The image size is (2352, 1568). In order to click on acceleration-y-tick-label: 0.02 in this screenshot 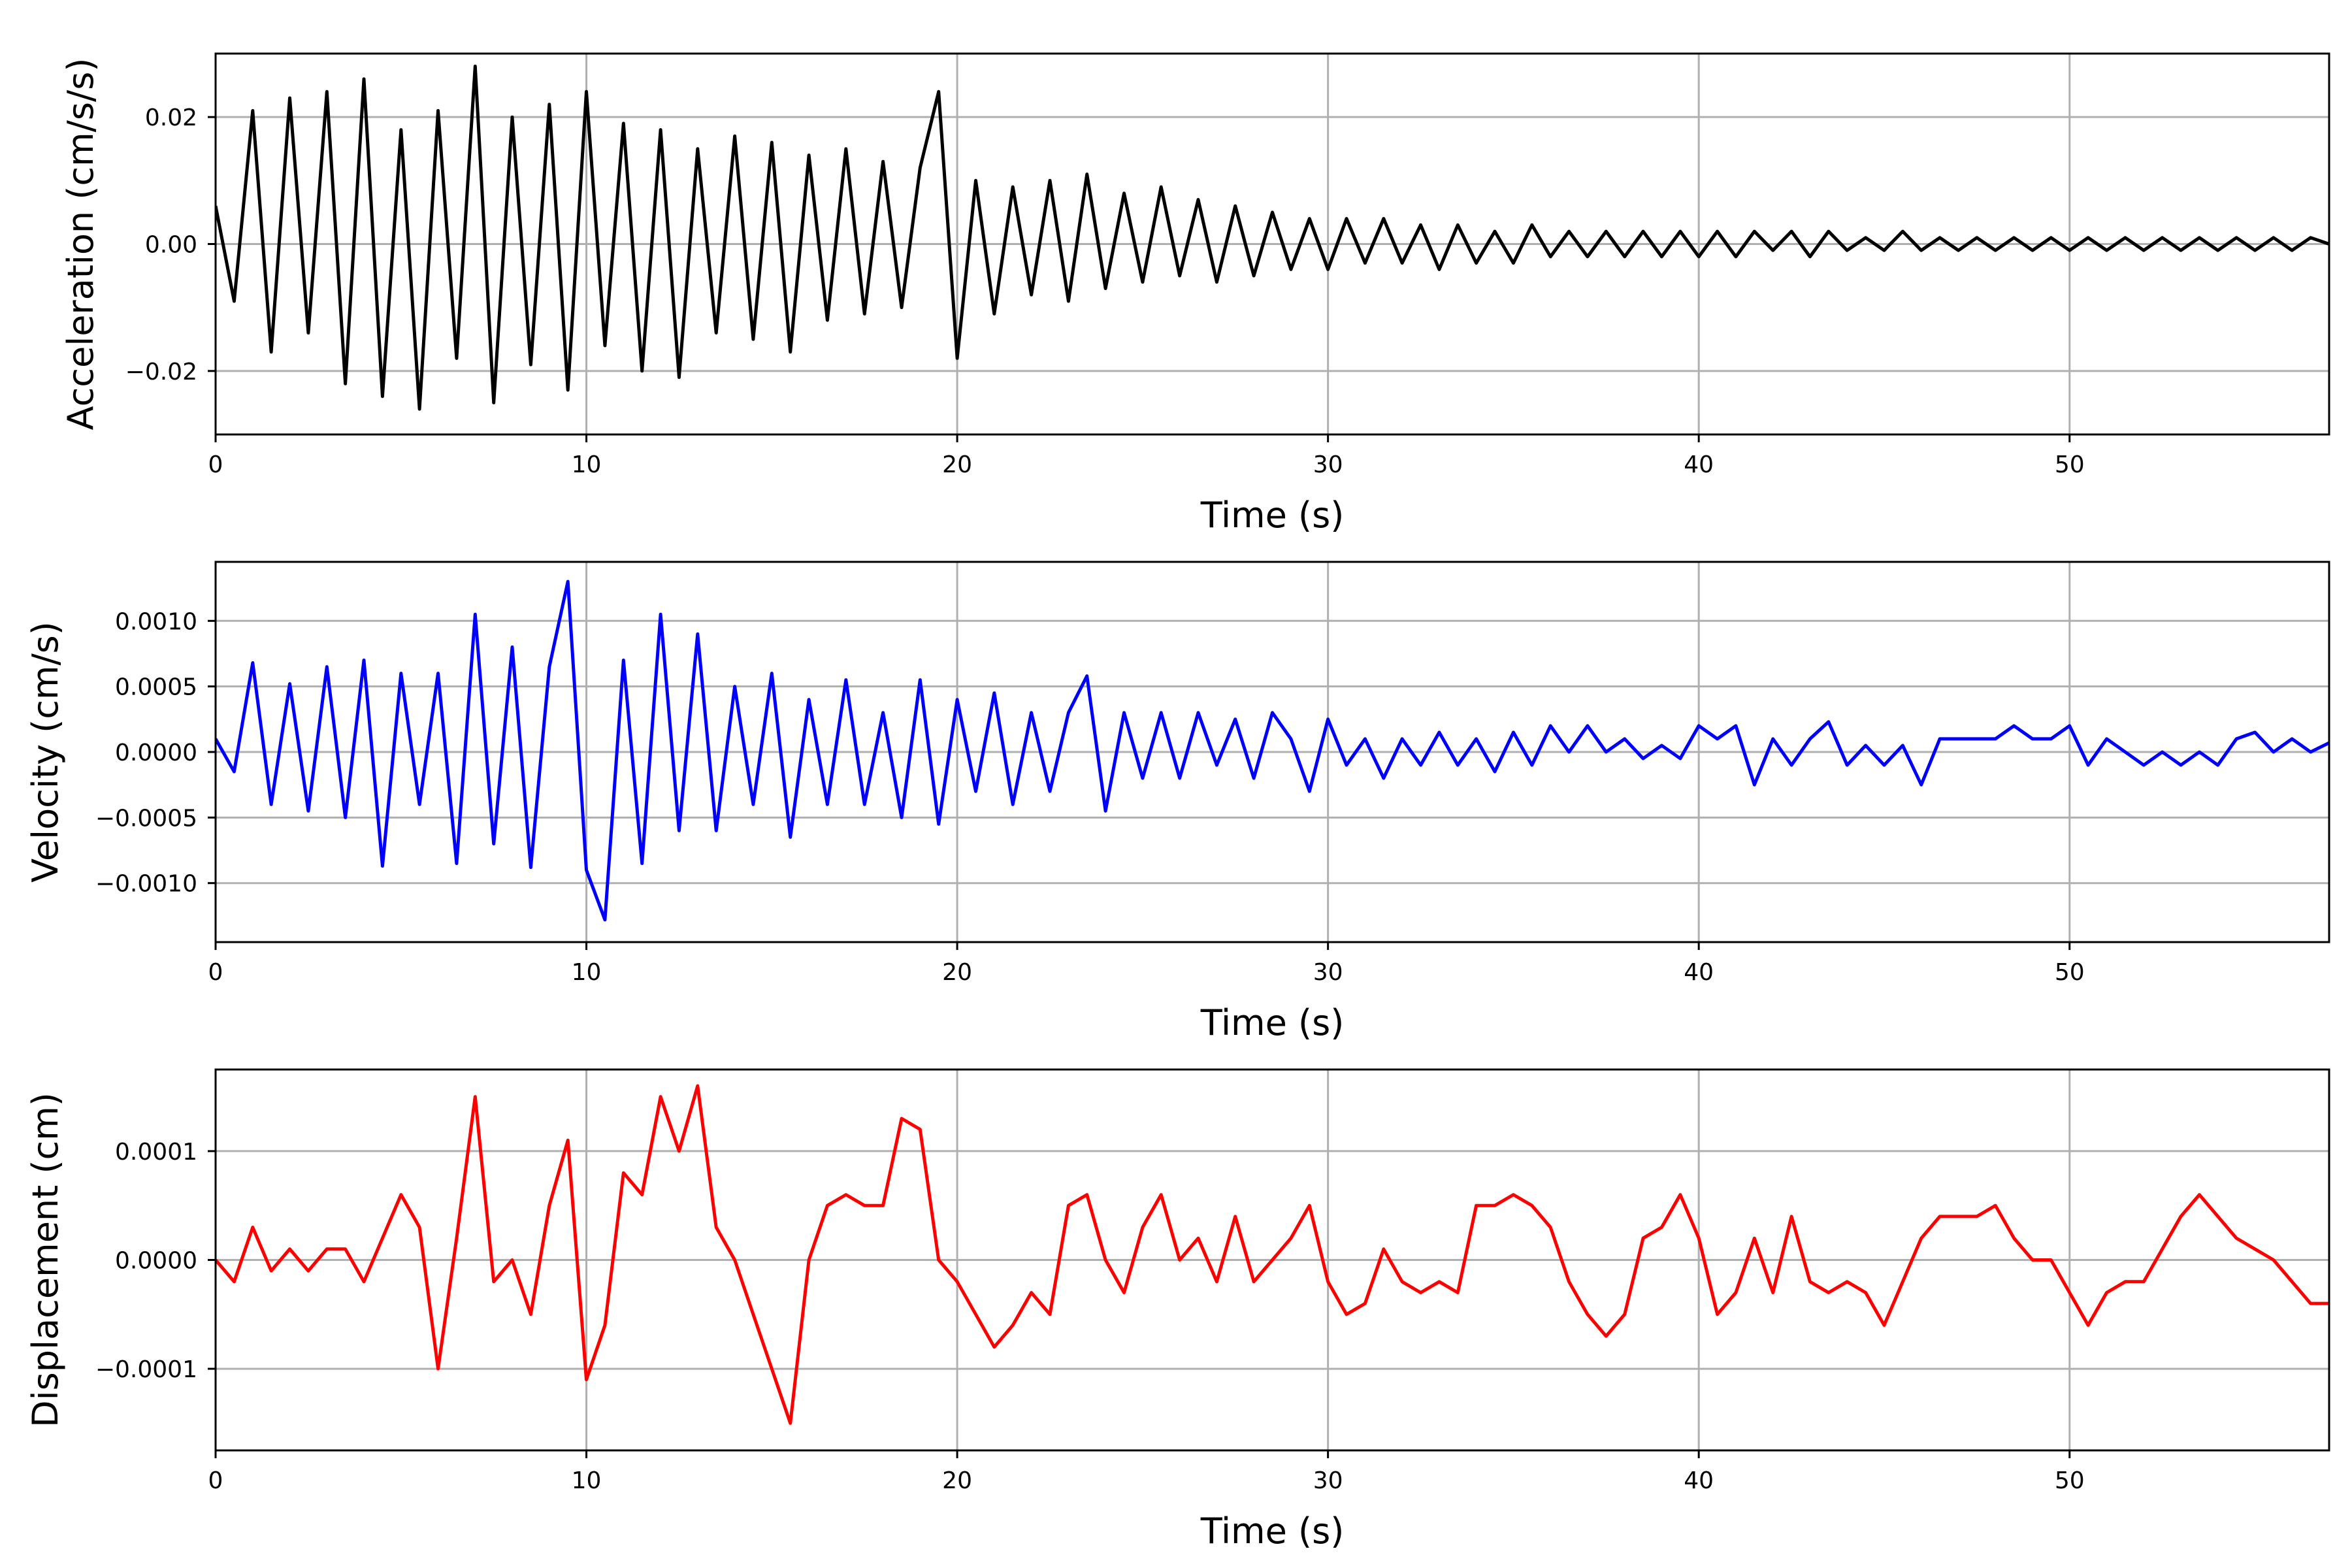, I will do `click(171, 118)`.